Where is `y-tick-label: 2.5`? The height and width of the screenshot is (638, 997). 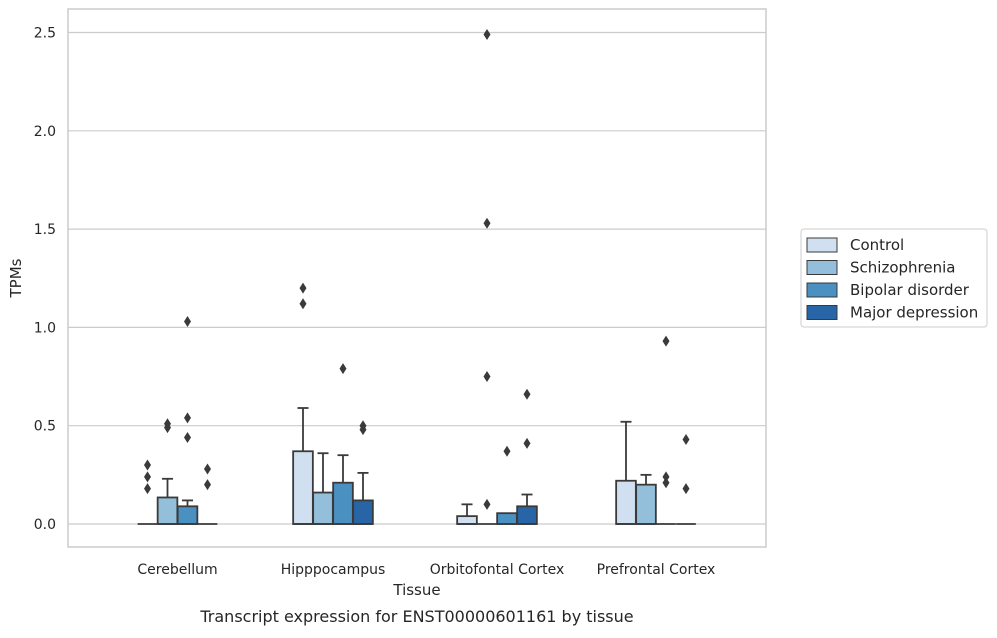 y-tick-label: 2.5 is located at coordinates (45, 34).